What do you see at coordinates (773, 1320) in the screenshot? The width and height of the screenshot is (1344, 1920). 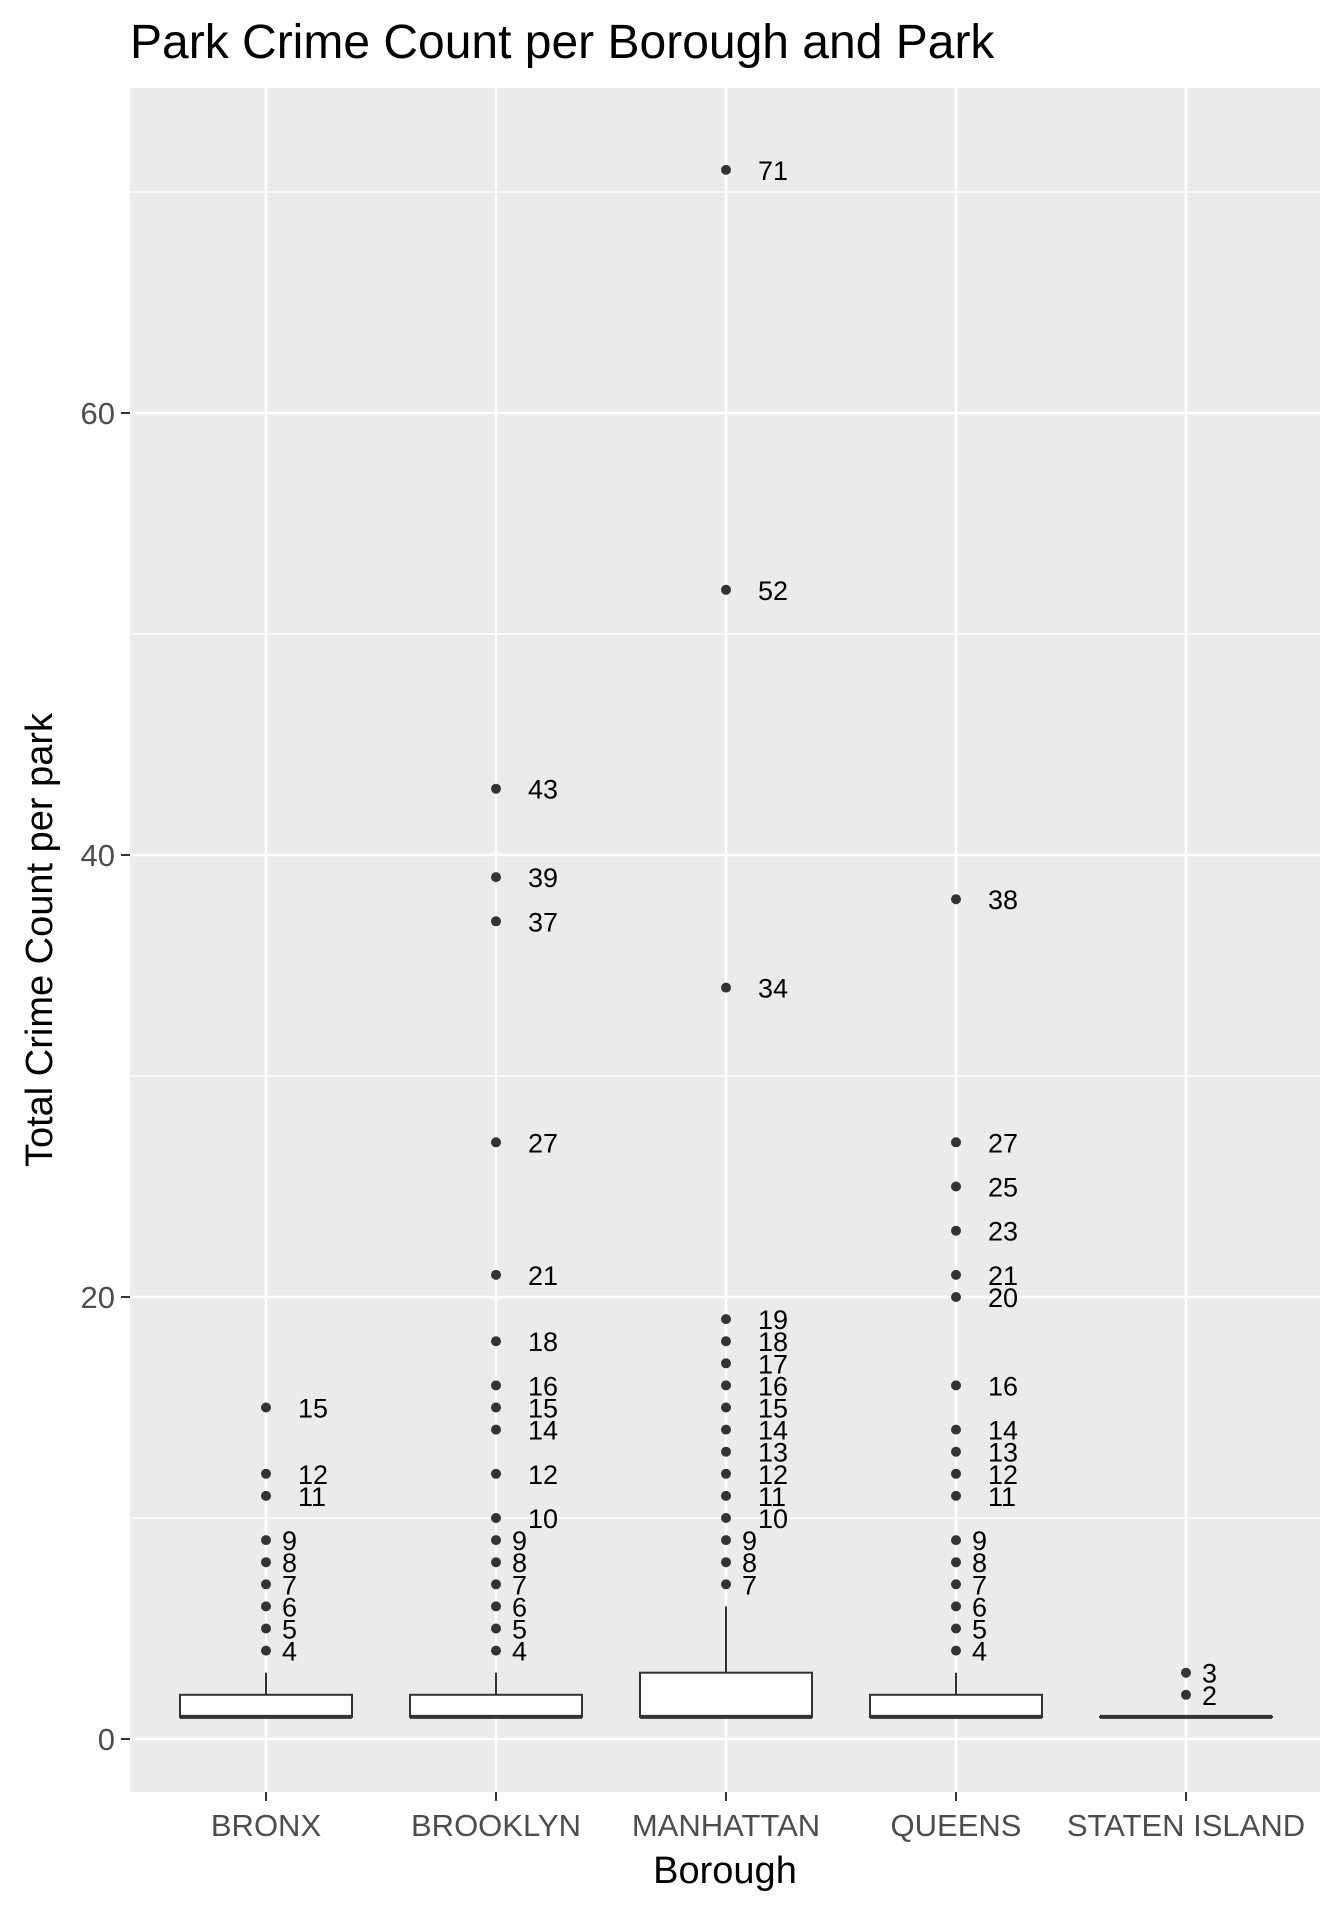 I see `outlier-label: 19` at bounding box center [773, 1320].